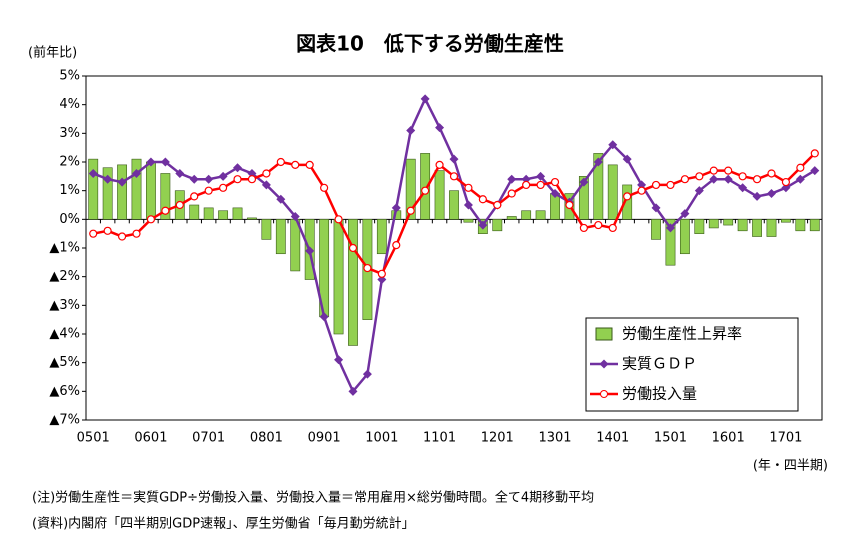 Image resolution: width=852 pixels, height=548 pixels. Describe the element at coordinates (69, 133) in the screenshot. I see `y-tick-label: 3%` at that location.